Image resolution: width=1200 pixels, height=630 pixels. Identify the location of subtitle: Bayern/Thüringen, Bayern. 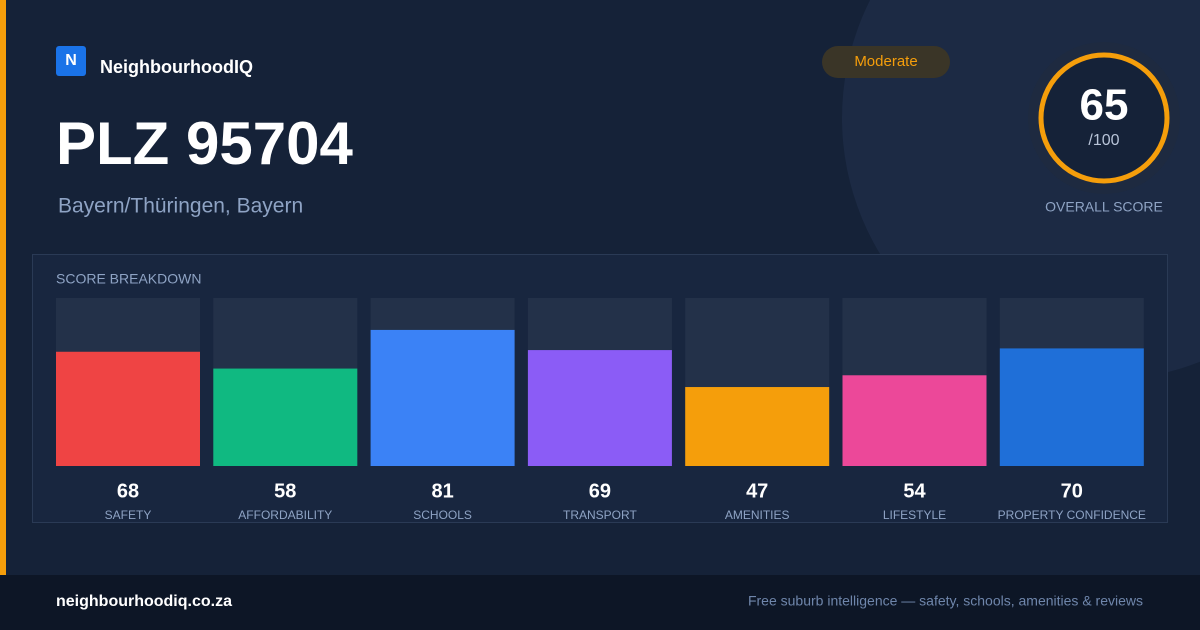
(180, 206).